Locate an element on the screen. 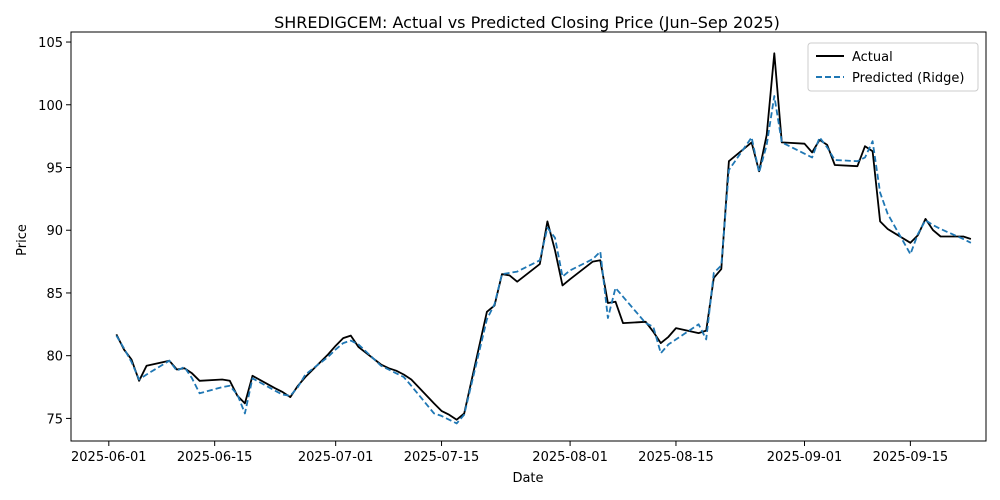 The height and width of the screenshot is (500, 1000). y-tick-label: 90 is located at coordinates (54, 231).